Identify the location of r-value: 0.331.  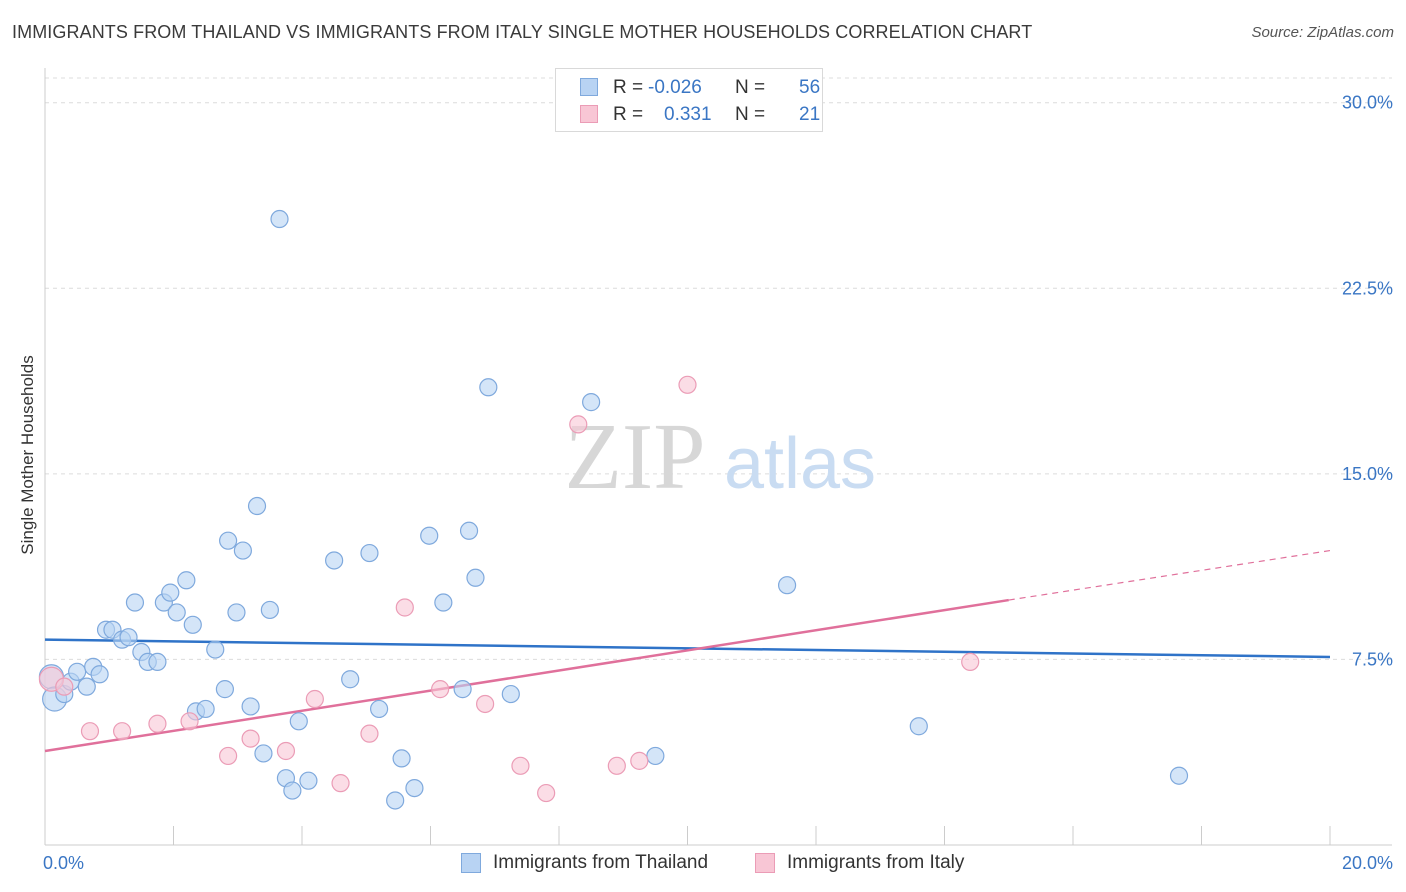
(688, 114).